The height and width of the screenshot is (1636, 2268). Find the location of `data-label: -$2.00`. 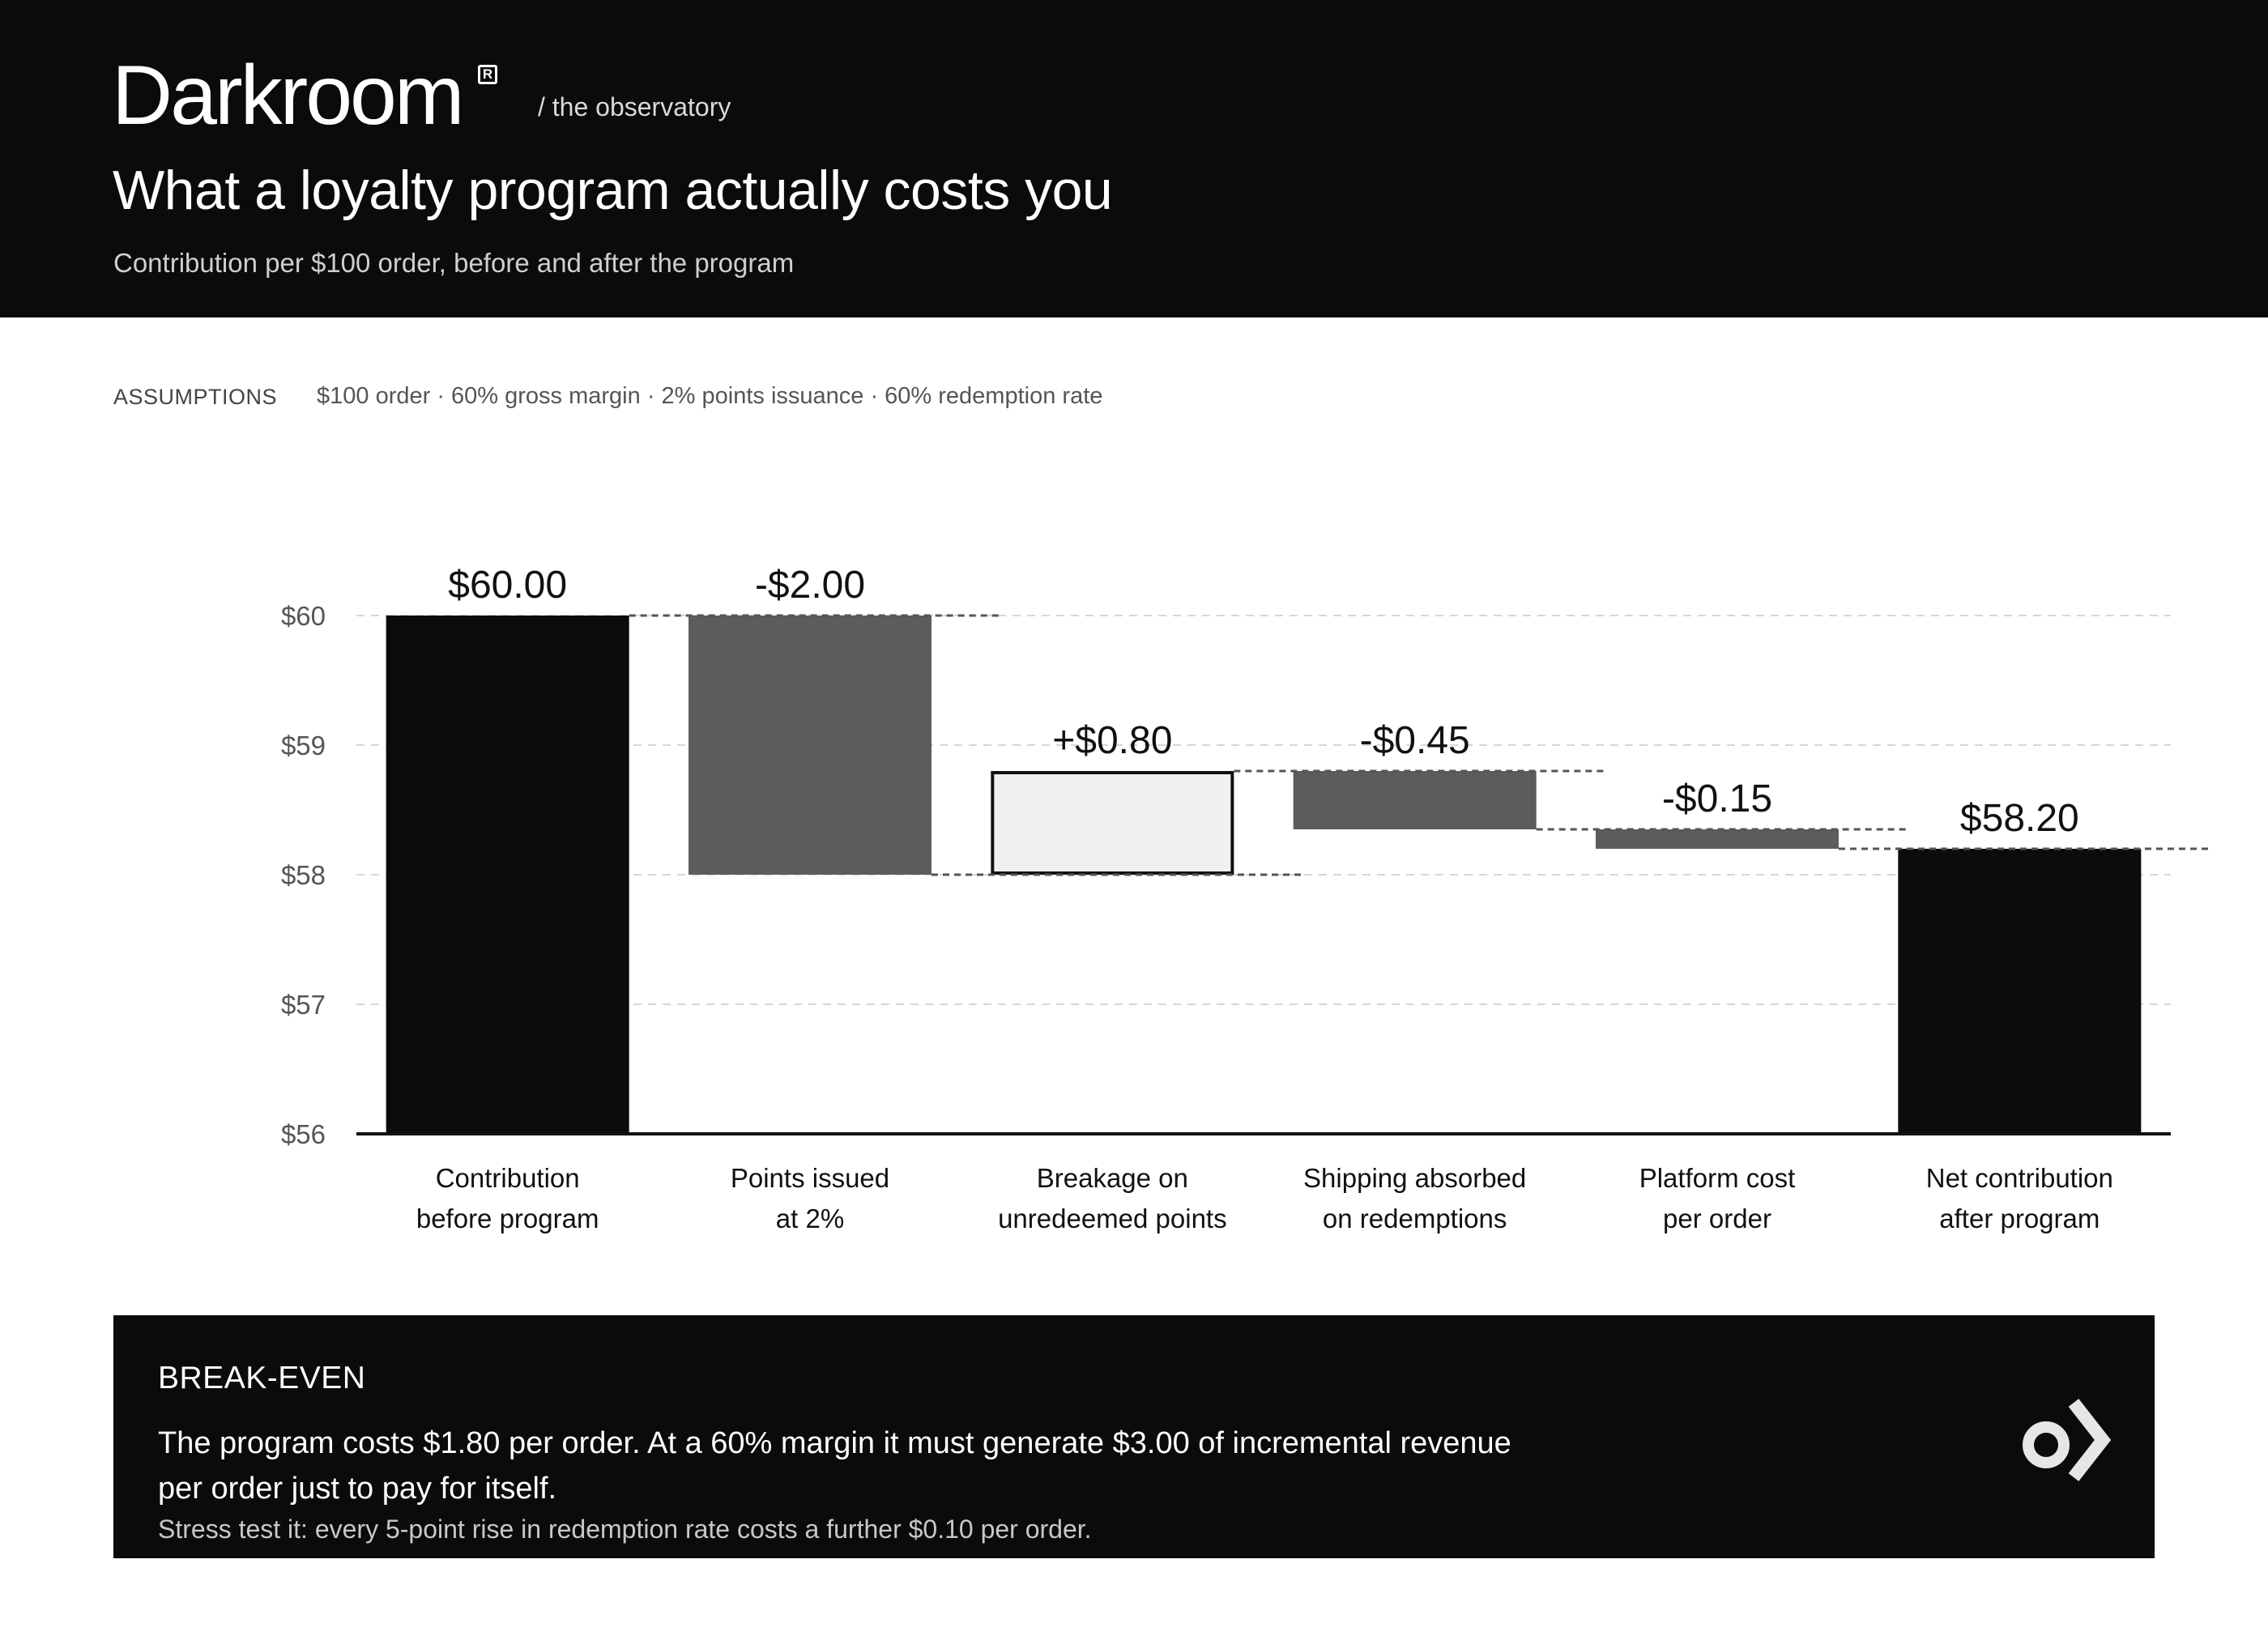

data-label: -$2.00 is located at coordinates (810, 585).